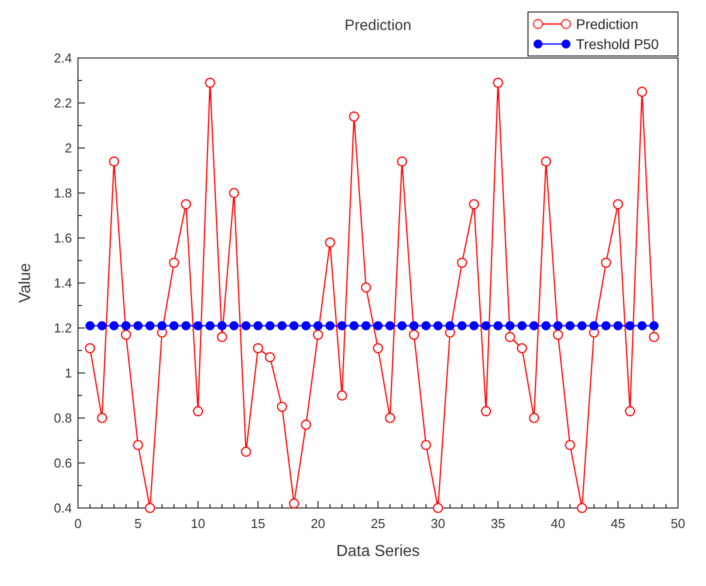 Image resolution: width=706 pixels, height=586 pixels. Describe the element at coordinates (438, 523) in the screenshot. I see `x-tick-label: 30` at that location.